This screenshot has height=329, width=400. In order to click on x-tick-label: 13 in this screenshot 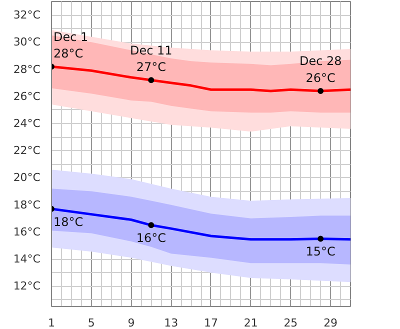, I will do `click(171, 322)`.